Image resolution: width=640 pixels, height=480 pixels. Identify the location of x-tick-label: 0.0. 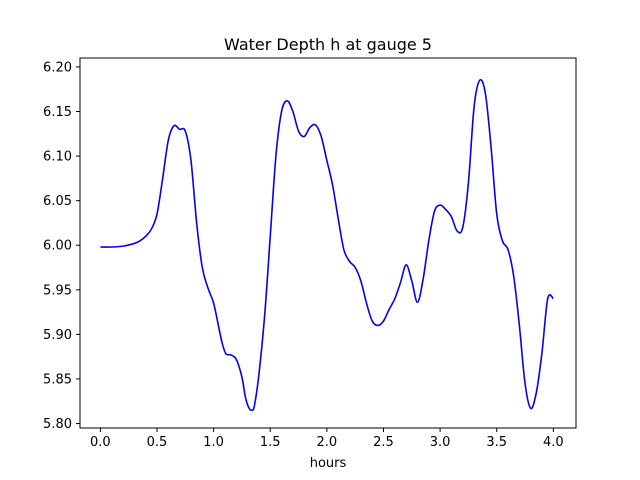
(100, 442).